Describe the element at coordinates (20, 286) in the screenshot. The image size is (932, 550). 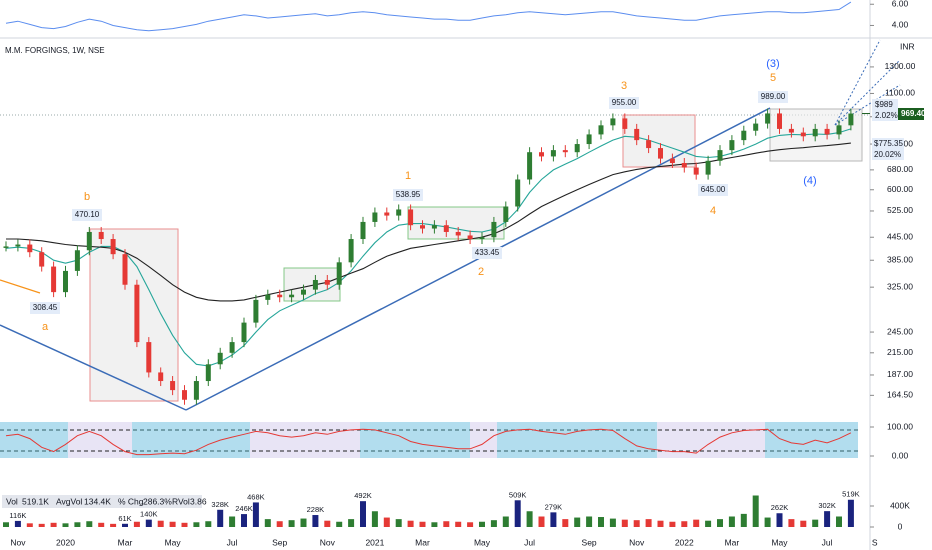
I see `wave-line` at that location.